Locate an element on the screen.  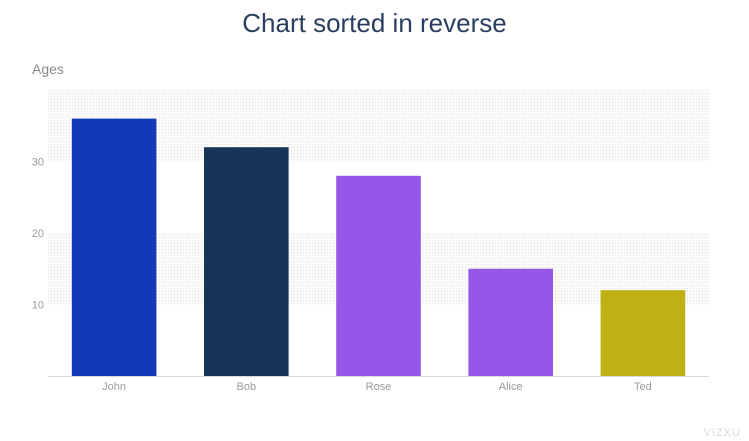
x-tick-label: Rose is located at coordinates (379, 387).